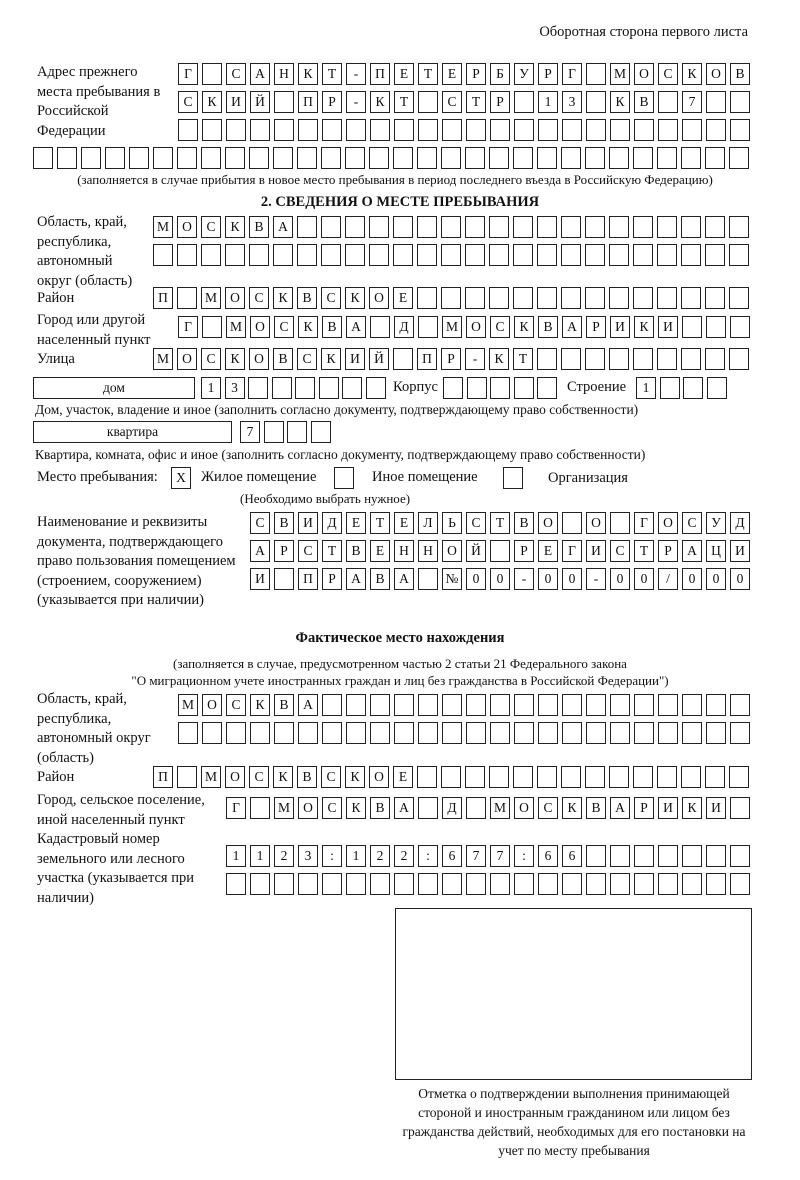 The height and width of the screenshot is (1180, 800). Describe the element at coordinates (428, 551) in the screenshot. I see `char-cell: Н` at that location.